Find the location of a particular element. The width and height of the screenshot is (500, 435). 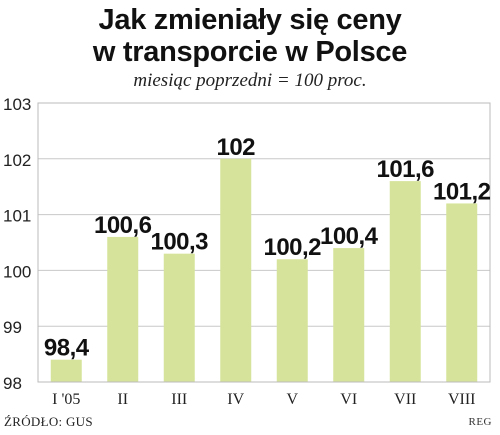

x-tick-label: VIII is located at coordinates (462, 399).